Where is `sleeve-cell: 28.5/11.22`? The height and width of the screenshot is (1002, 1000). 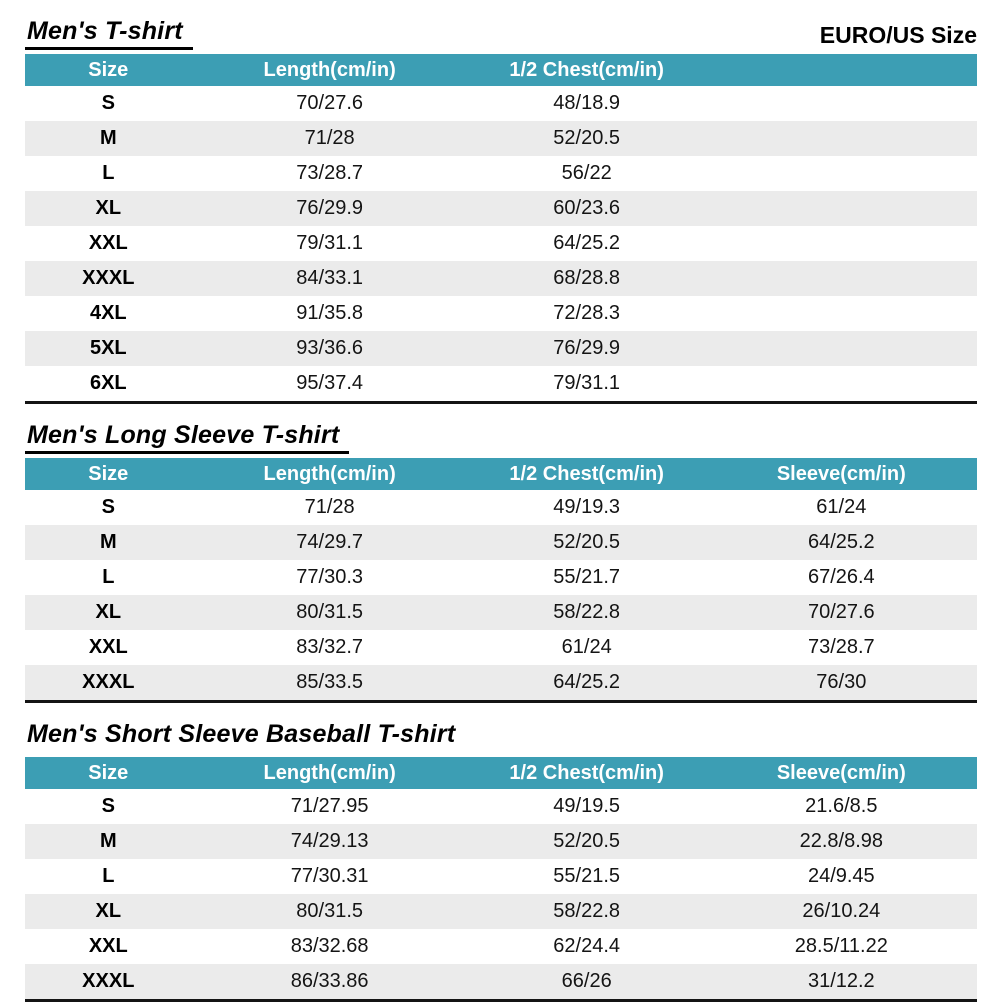 sleeve-cell: 28.5/11.22 is located at coordinates (841, 946).